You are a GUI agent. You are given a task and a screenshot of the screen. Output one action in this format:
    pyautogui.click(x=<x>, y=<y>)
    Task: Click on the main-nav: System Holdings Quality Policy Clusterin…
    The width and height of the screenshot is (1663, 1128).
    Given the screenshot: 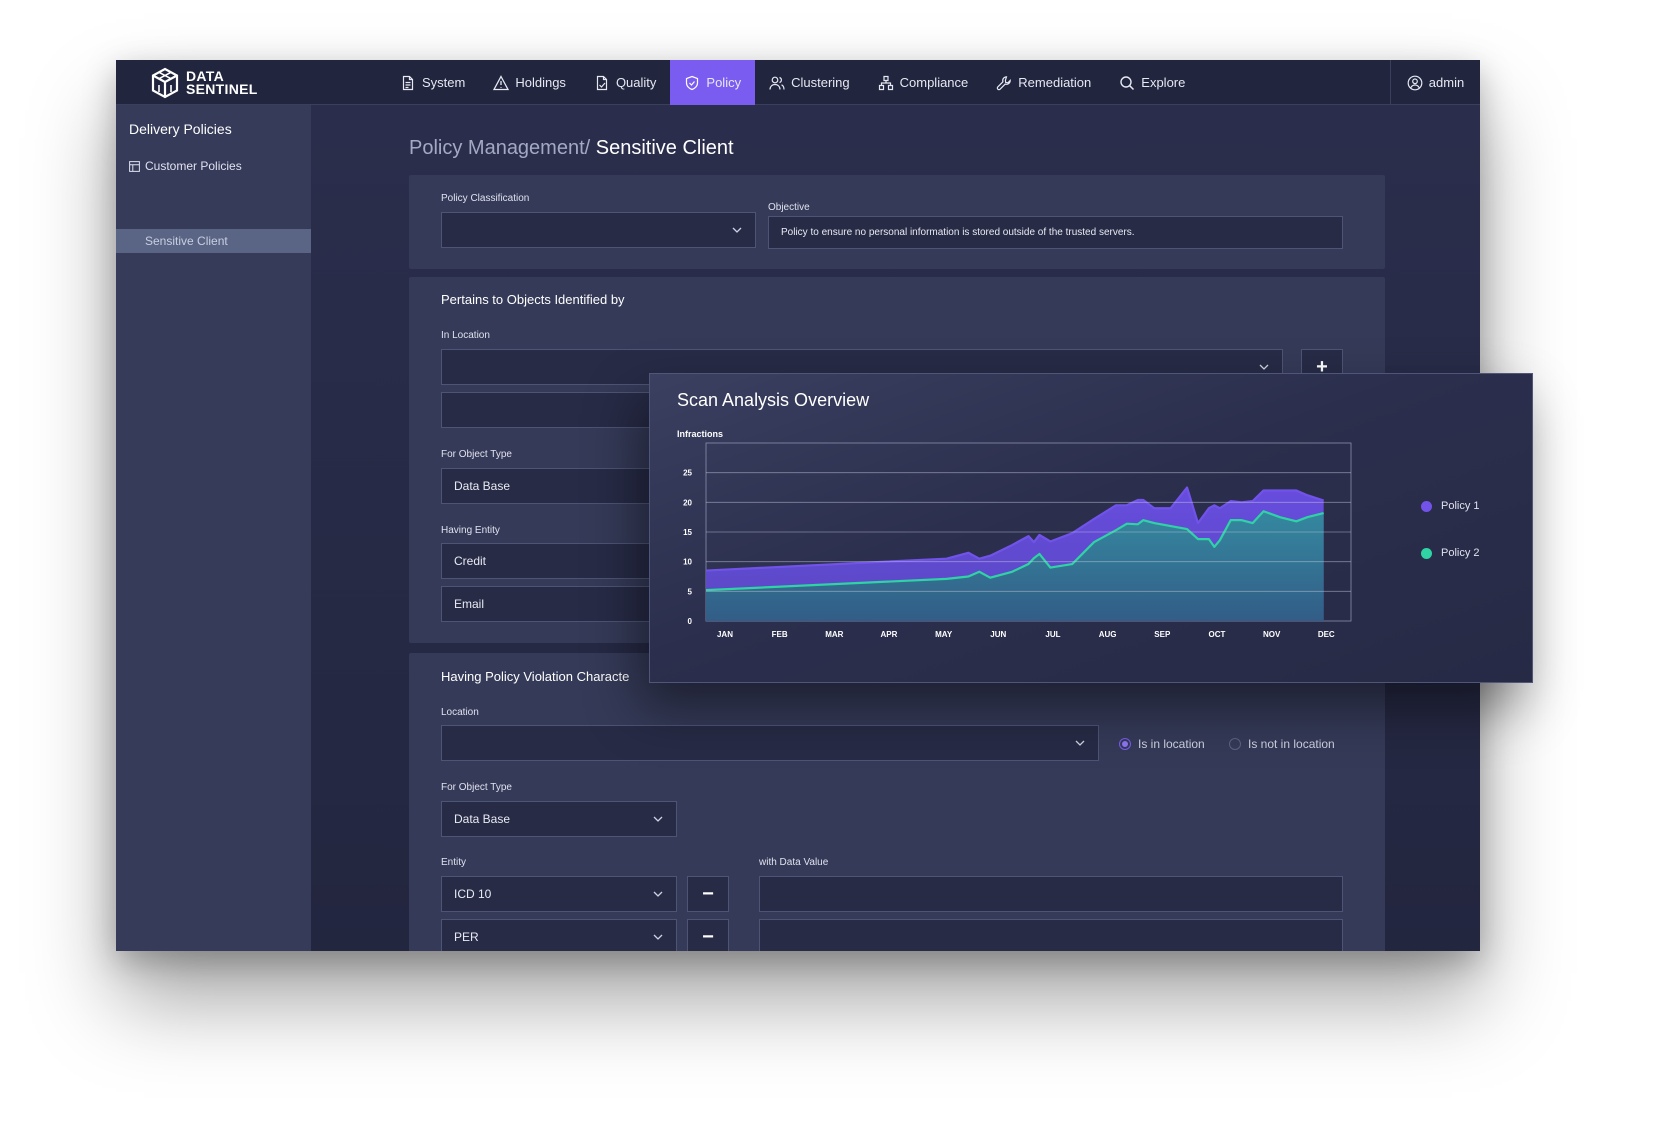 What is the action you would take?
    pyautogui.click(x=792, y=82)
    